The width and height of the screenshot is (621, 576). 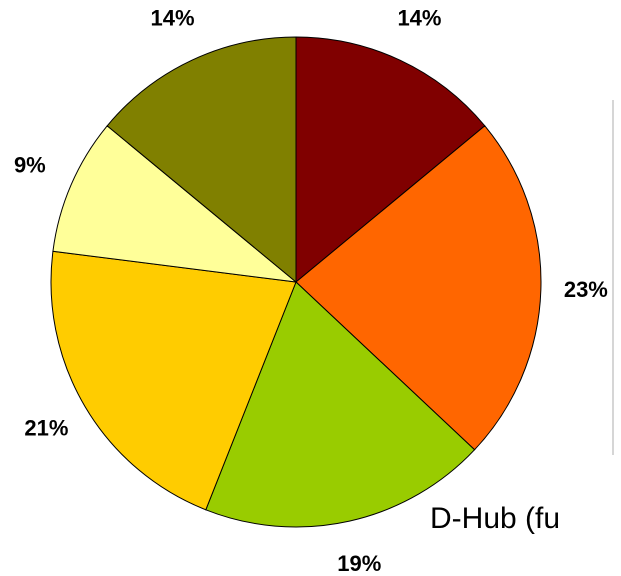 I want to click on data-label: 21%, so click(x=46, y=427).